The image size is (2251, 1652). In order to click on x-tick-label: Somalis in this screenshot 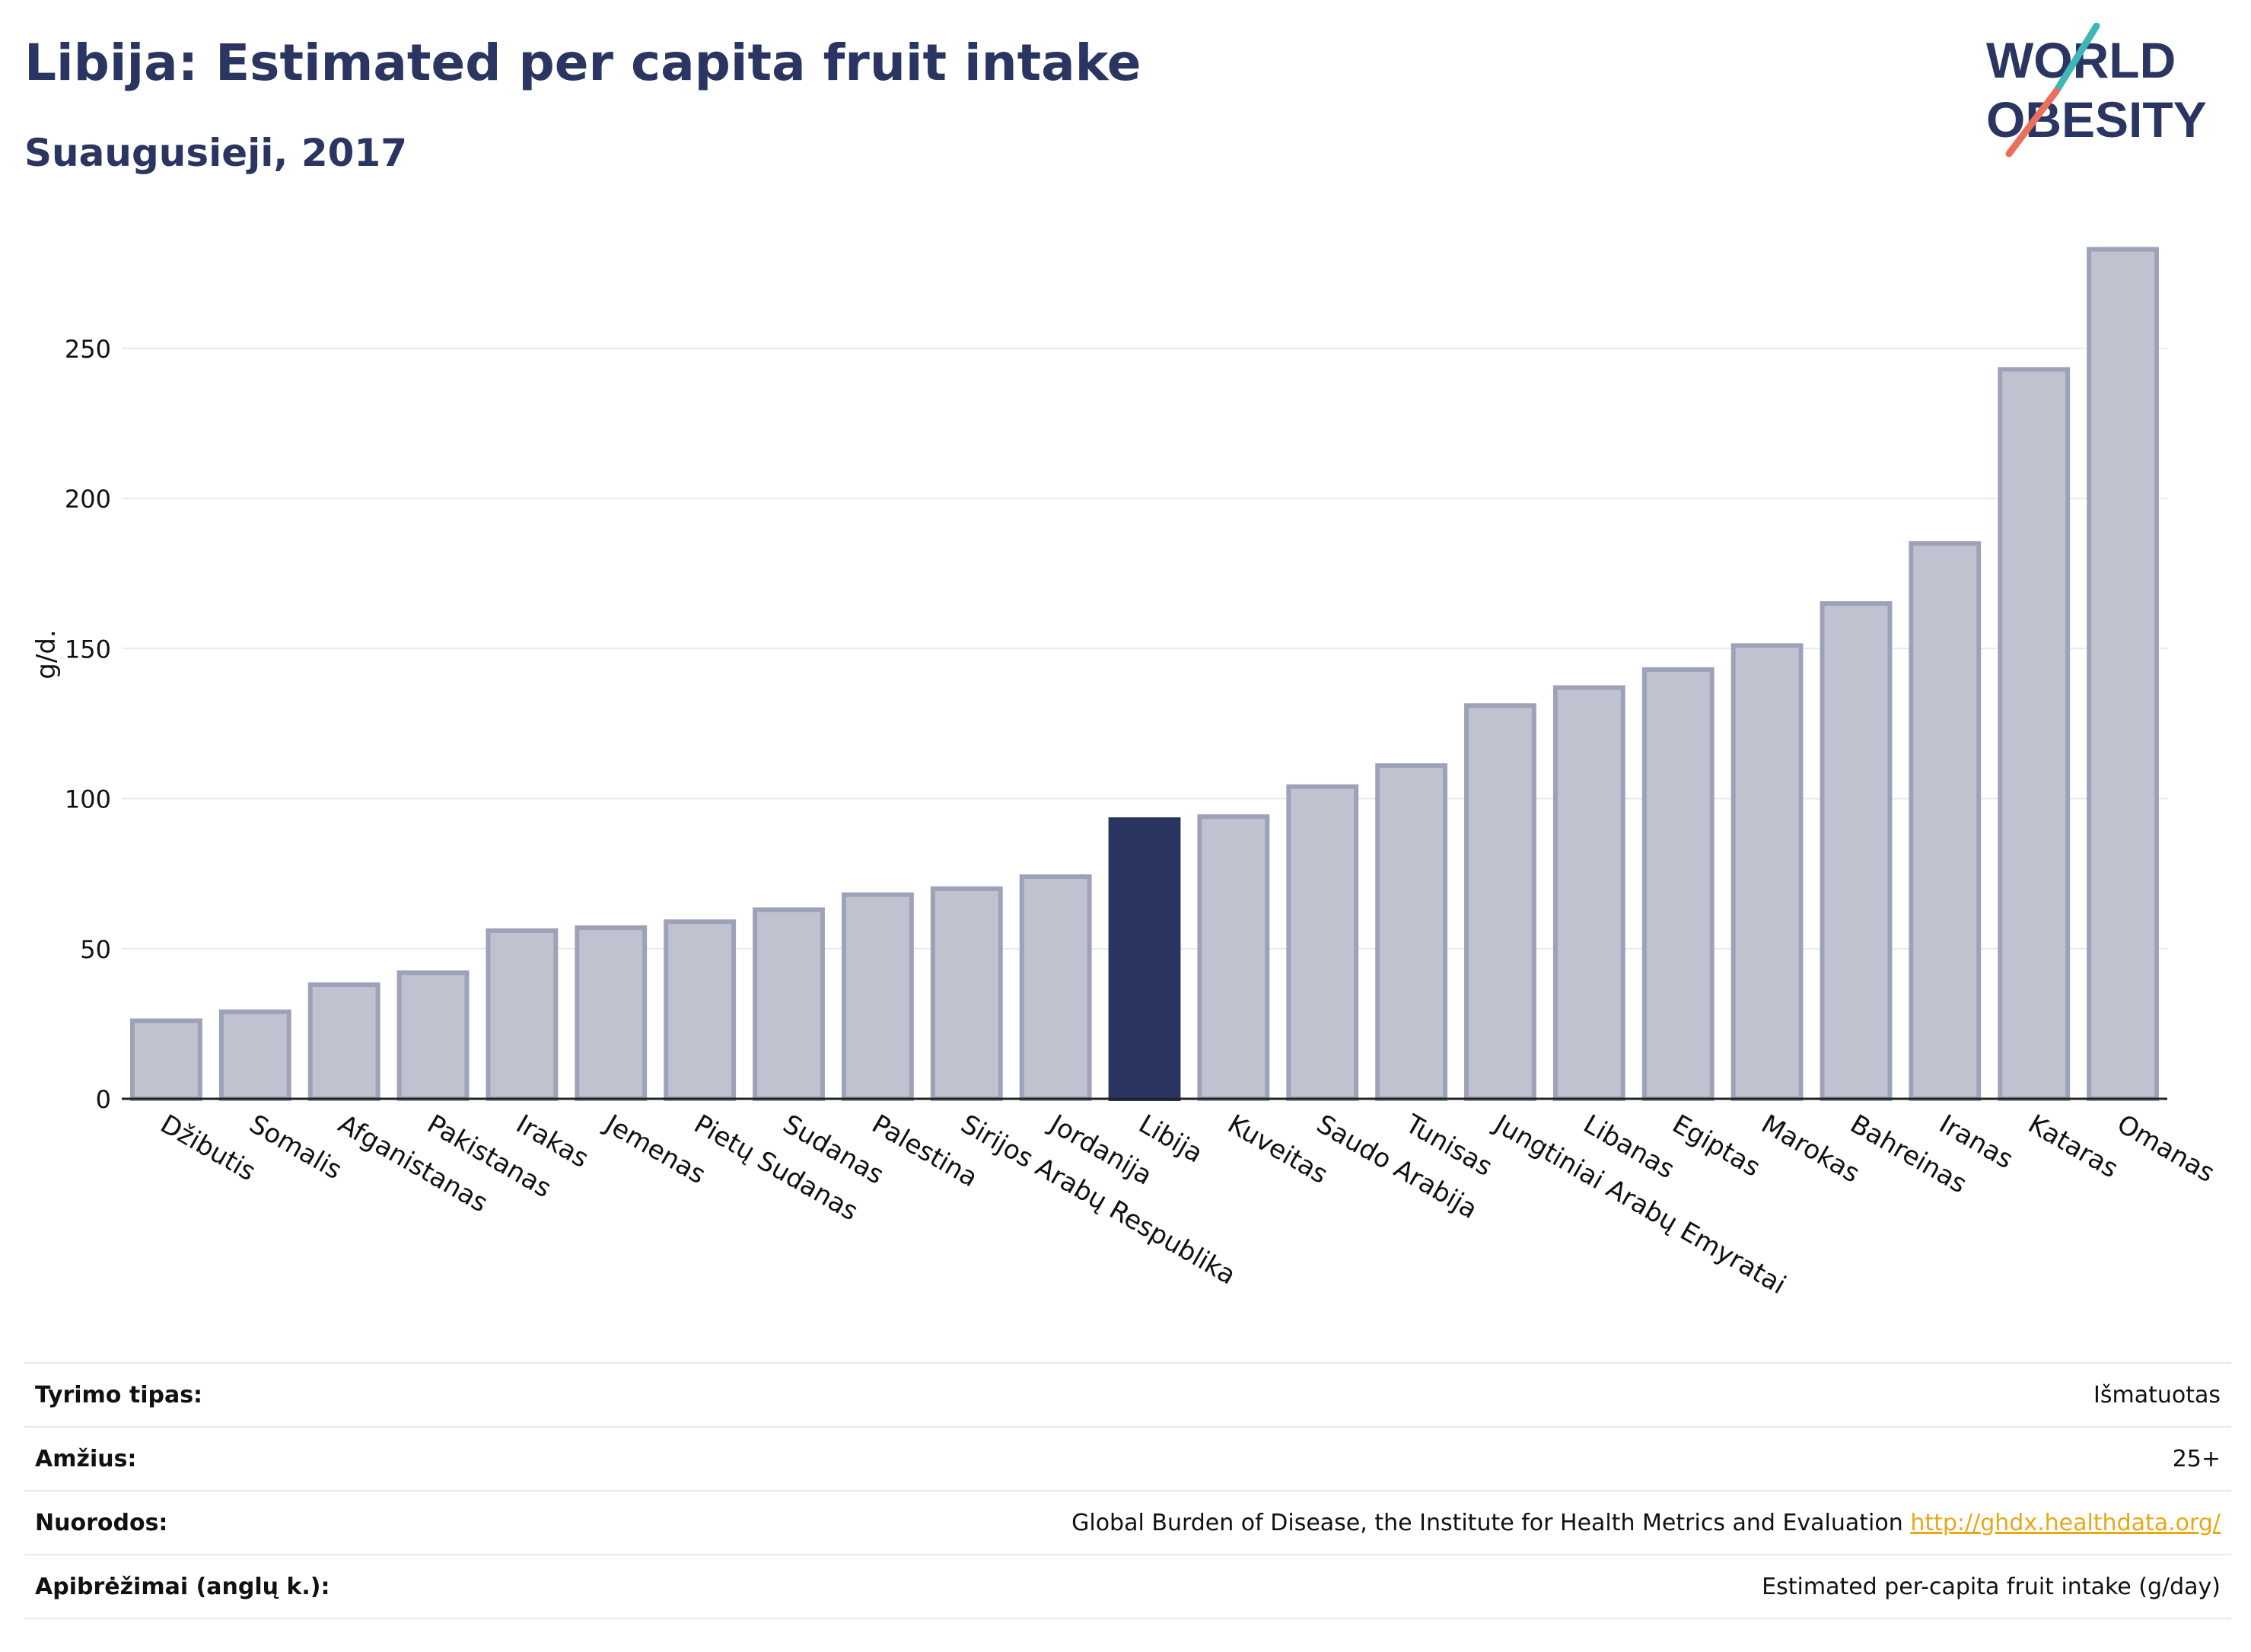, I will do `click(295, 1147)`.